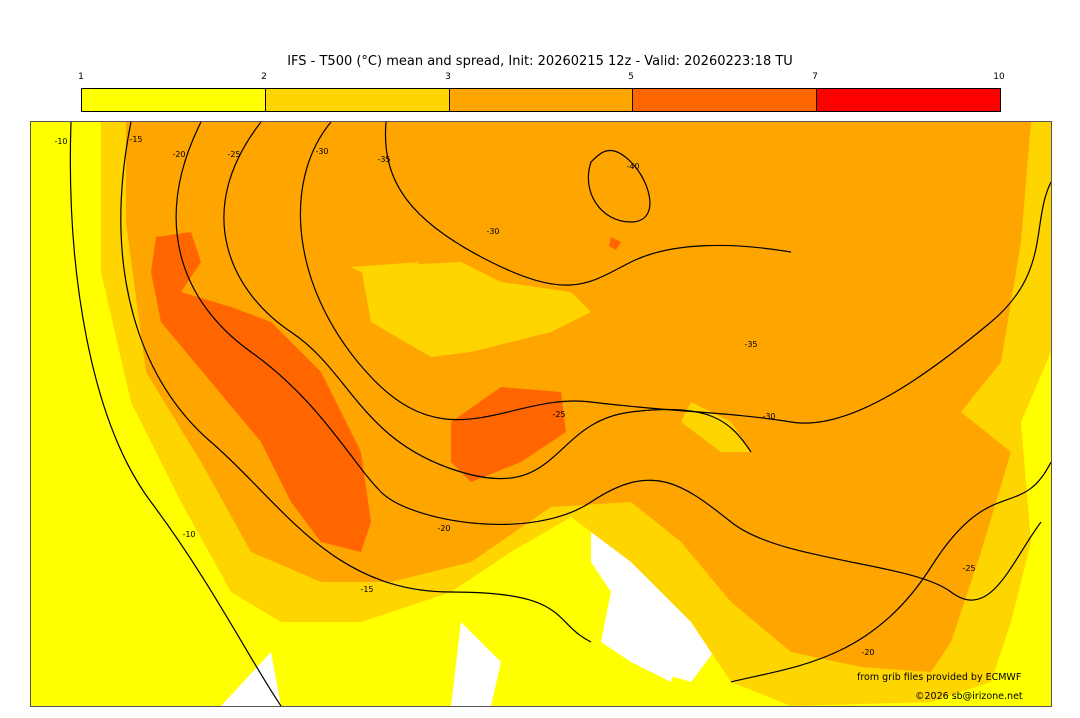 The height and width of the screenshot is (718, 1080). What do you see at coordinates (551, 357) in the screenshot?
I see `spread-band-2-island` at bounding box center [551, 357].